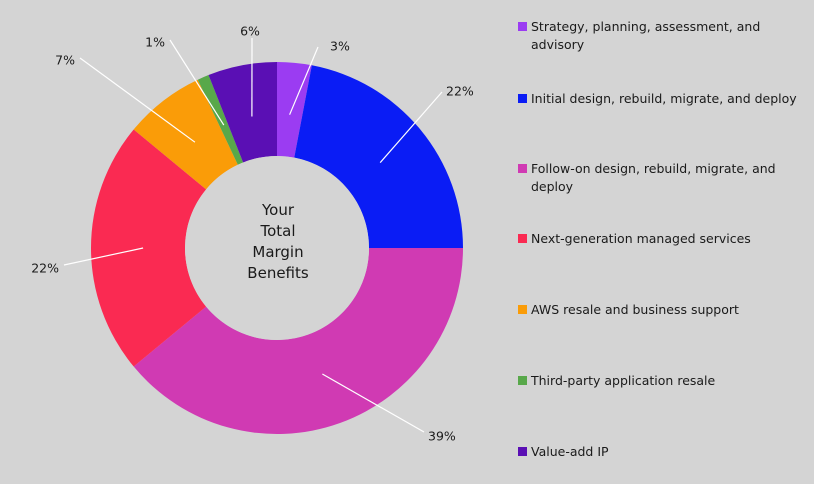  I want to click on legend-item-aws-resale: AWS resale and business support, so click(663, 310).